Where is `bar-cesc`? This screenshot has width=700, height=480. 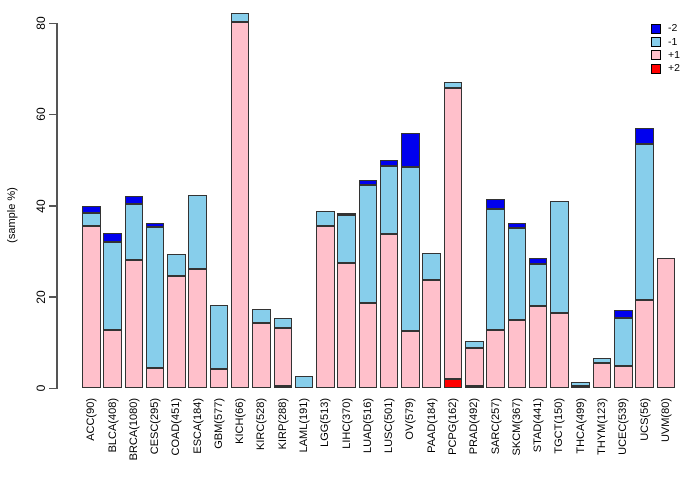
bar-cesc is located at coordinates (155, 305).